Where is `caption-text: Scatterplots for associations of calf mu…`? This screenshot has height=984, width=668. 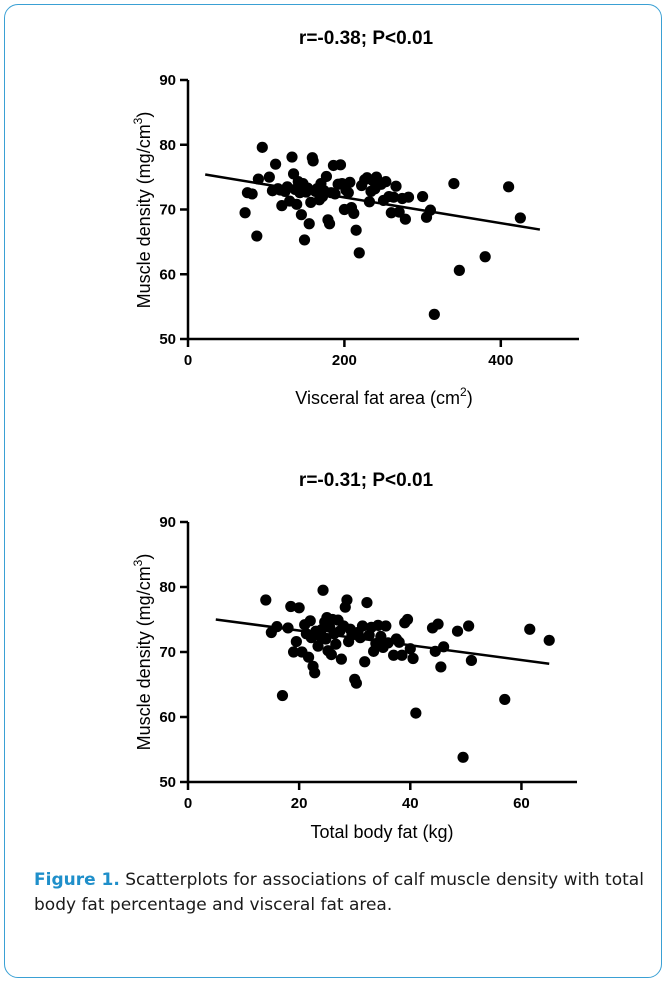 caption-text: Scatterplots for associations of calf mu… is located at coordinates (339, 892).